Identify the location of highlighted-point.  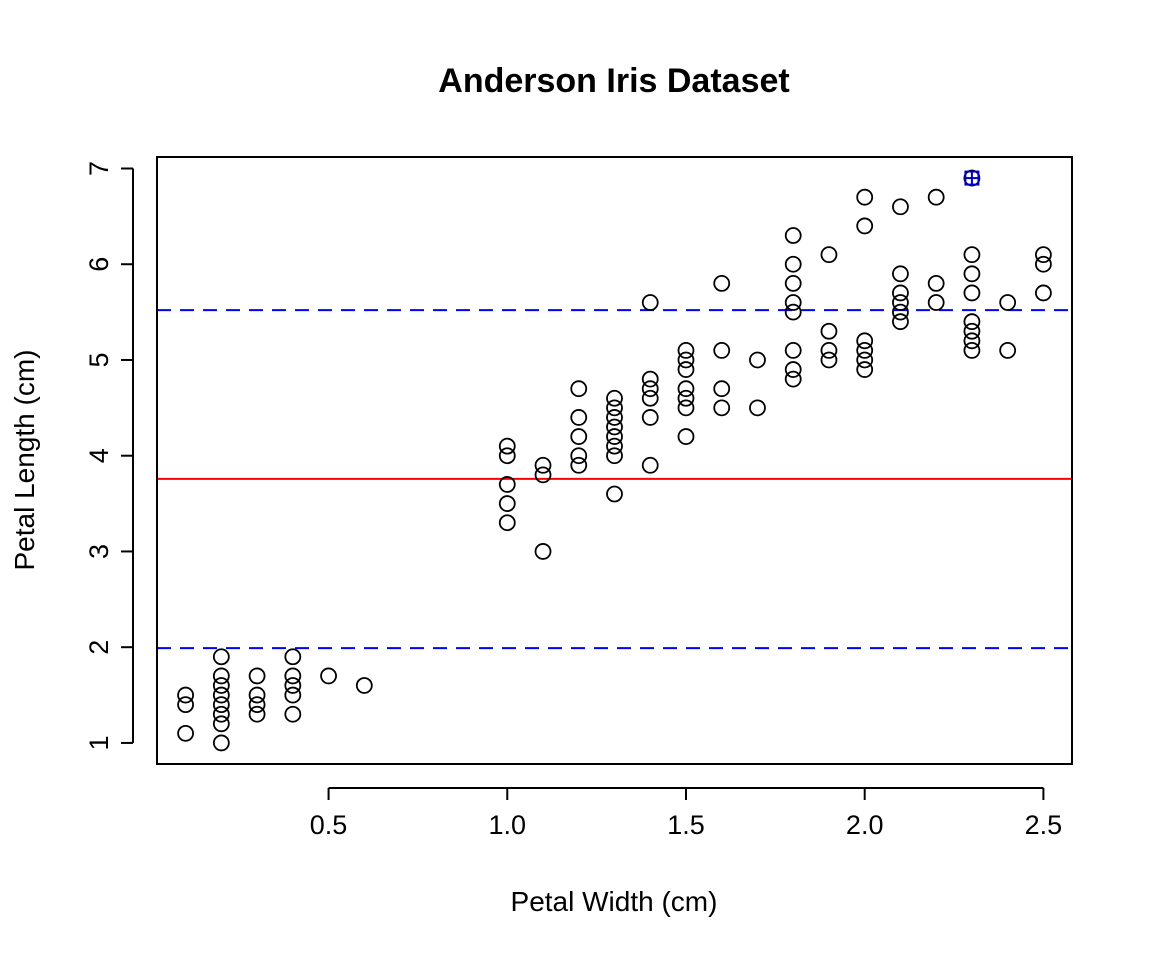
(972, 178).